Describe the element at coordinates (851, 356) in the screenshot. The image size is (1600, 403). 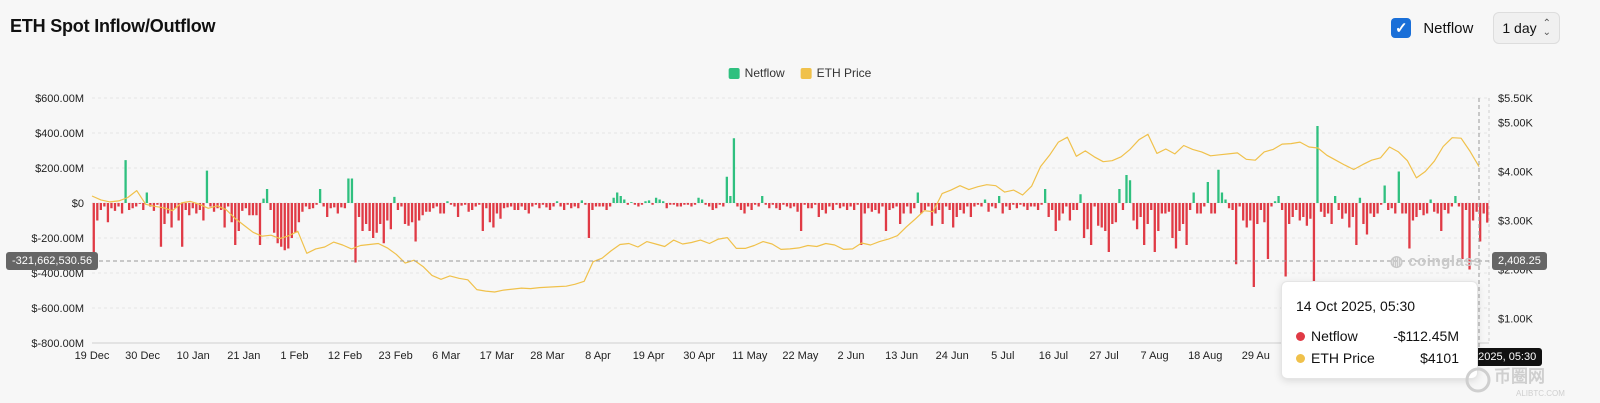
I see `x-axis-tick-label: 2 Jun` at that location.